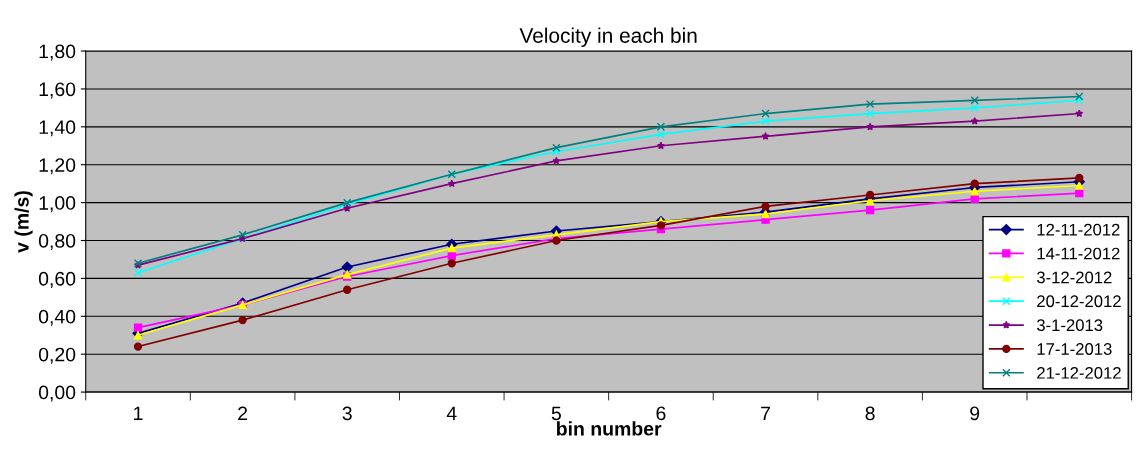 The height and width of the screenshot is (464, 1143). Describe the element at coordinates (138, 413) in the screenshot. I see `x-tick-label: 1` at that location.